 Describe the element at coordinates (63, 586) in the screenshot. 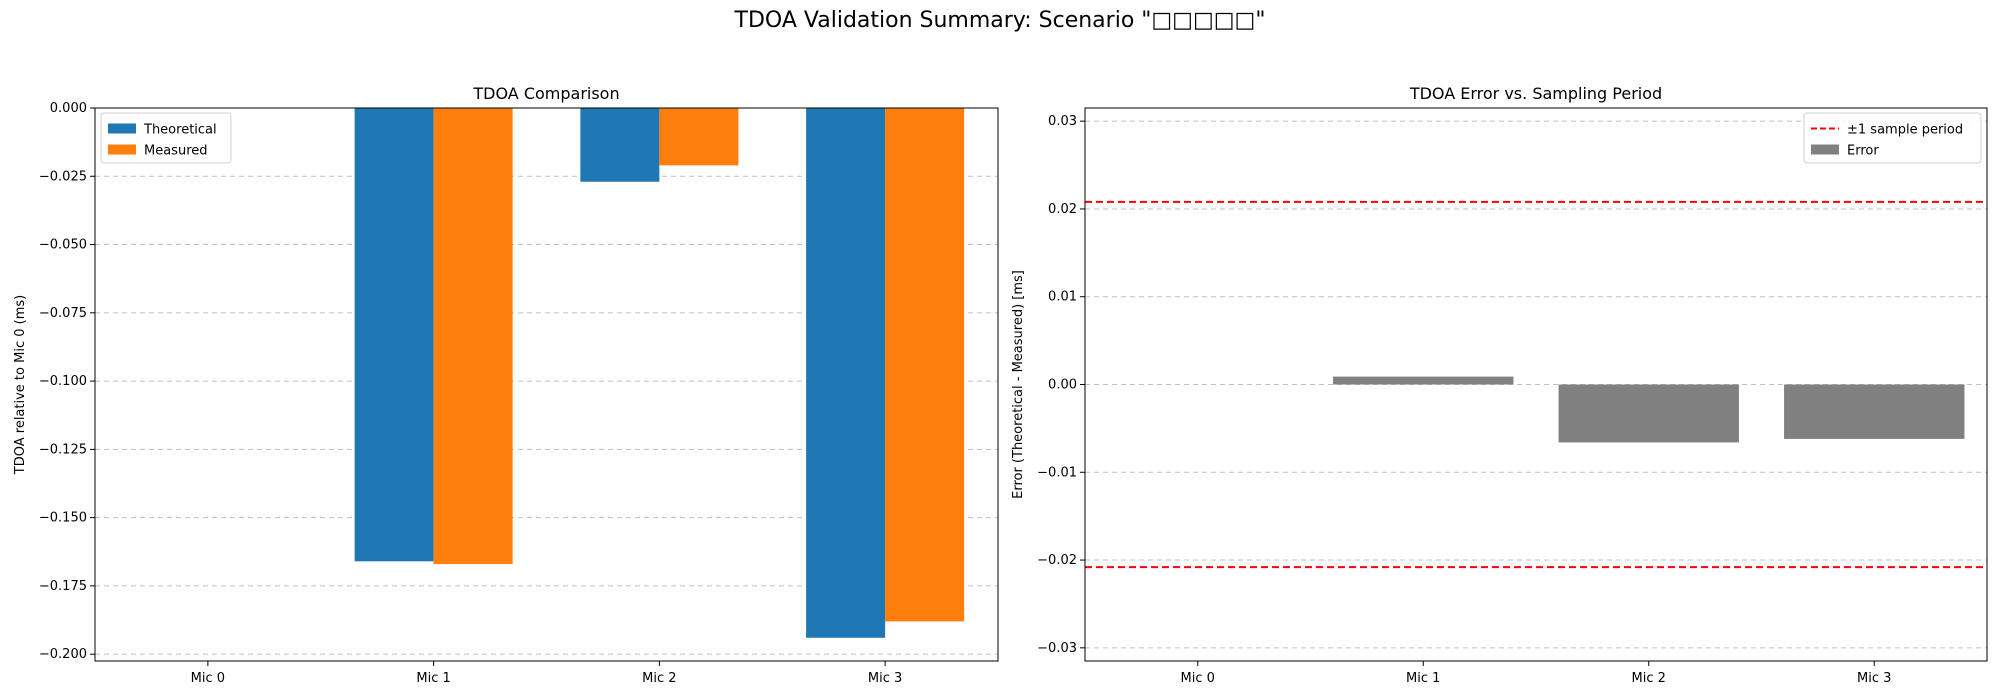

I see `y-tick-label: −0.175` at that location.